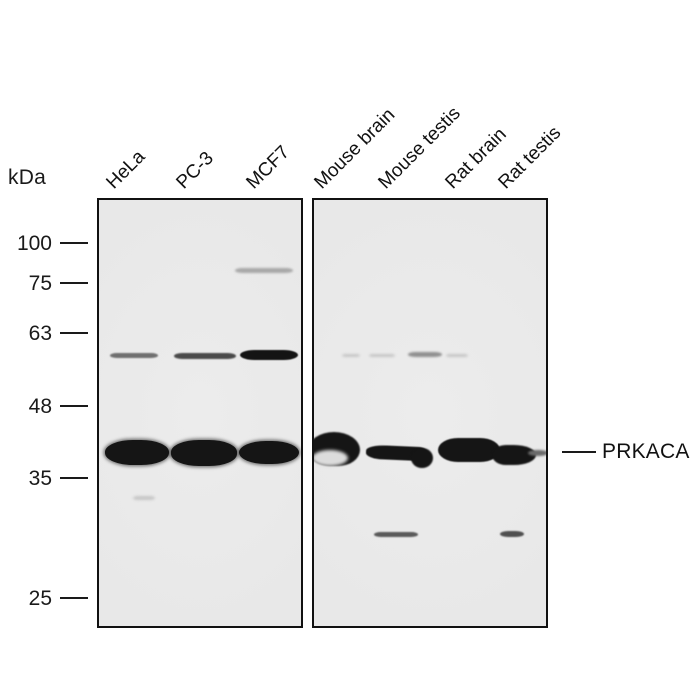  I want to click on band-mouse-brain-saturated-core, so click(331, 458).